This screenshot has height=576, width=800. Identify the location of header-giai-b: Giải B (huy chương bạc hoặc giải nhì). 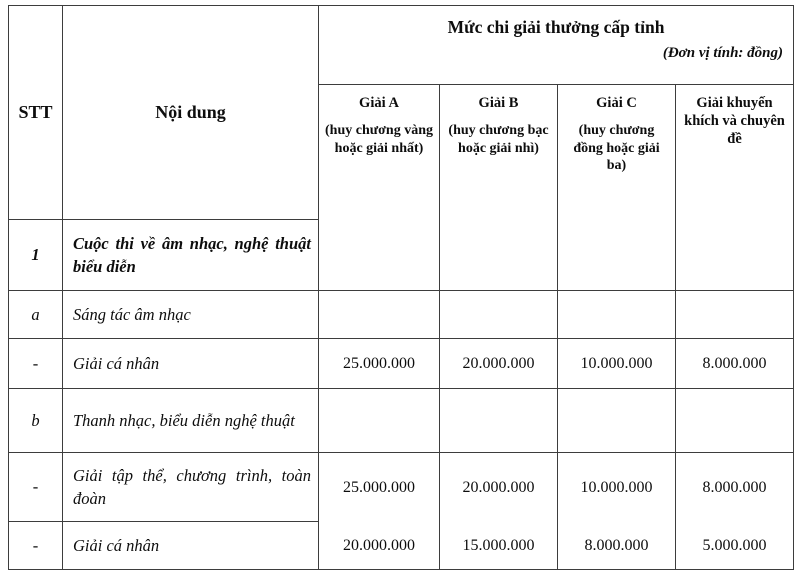
(499, 152).